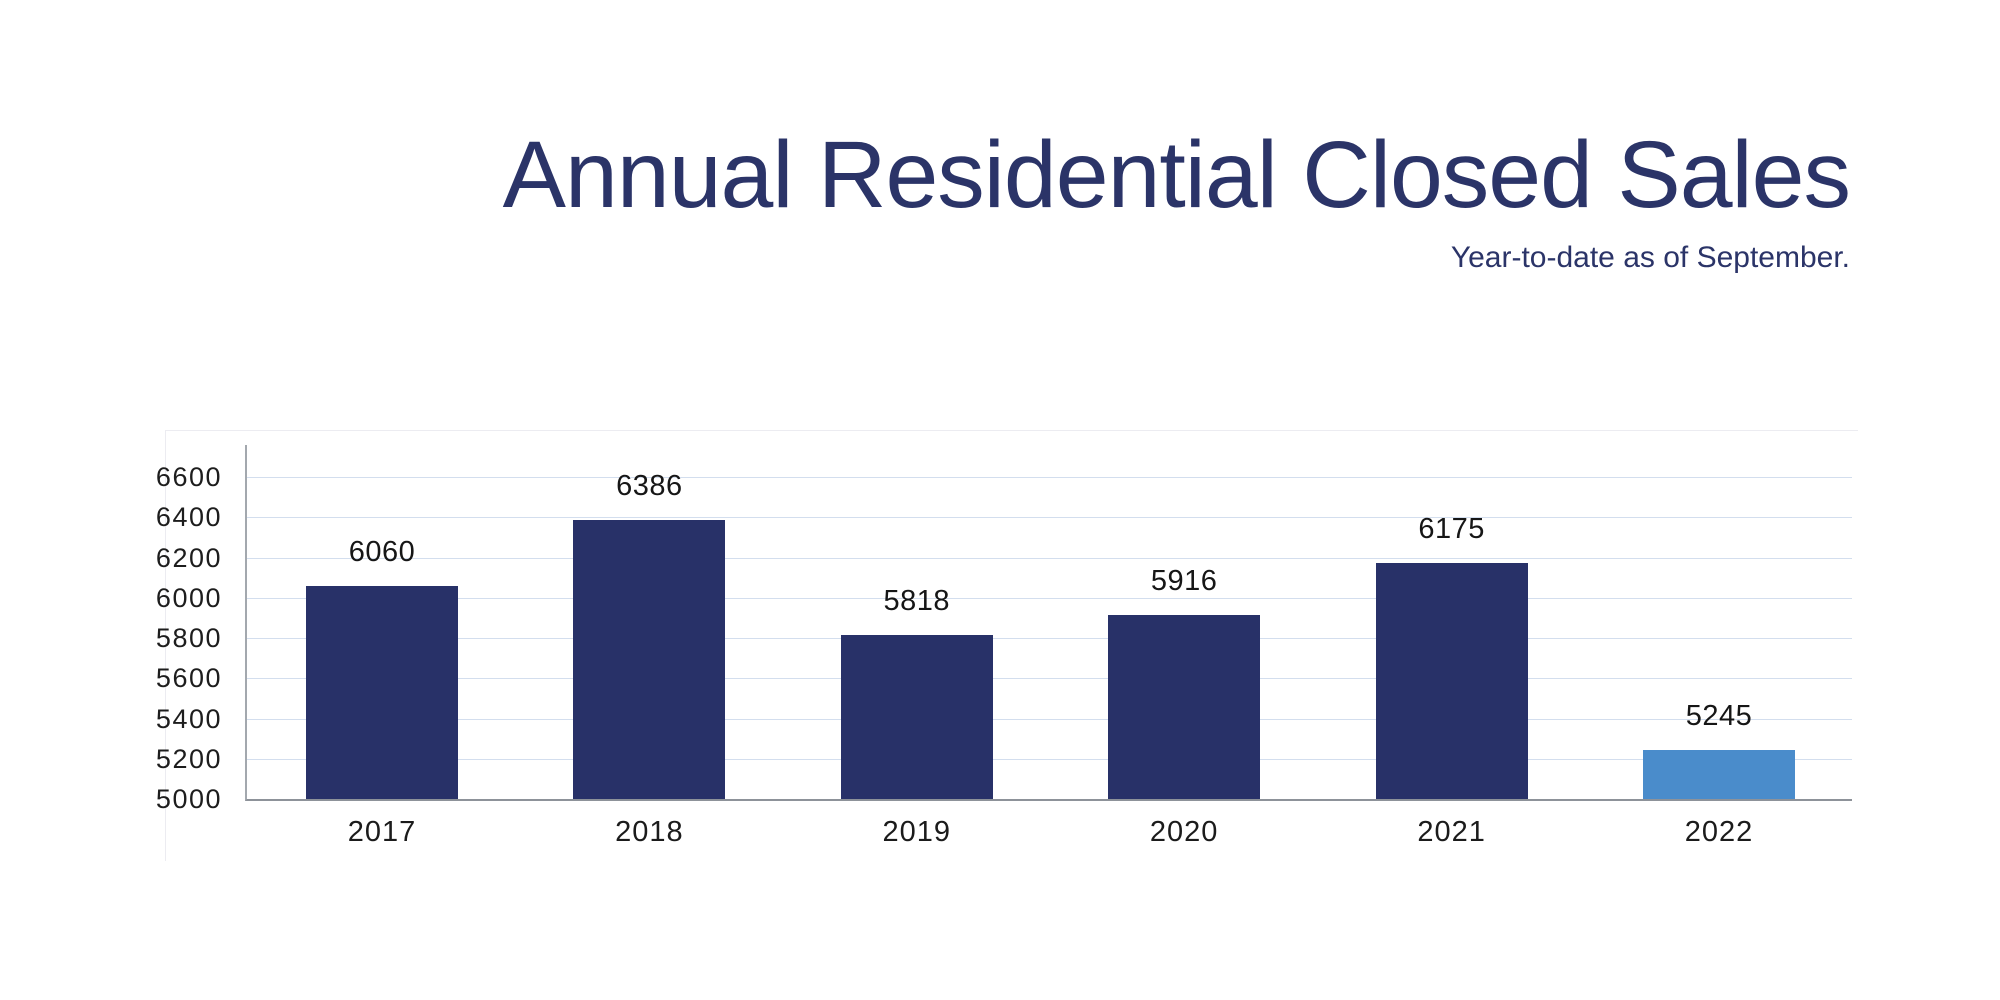  Describe the element at coordinates (382, 551) in the screenshot. I see `bar-value-label: 6060` at that location.